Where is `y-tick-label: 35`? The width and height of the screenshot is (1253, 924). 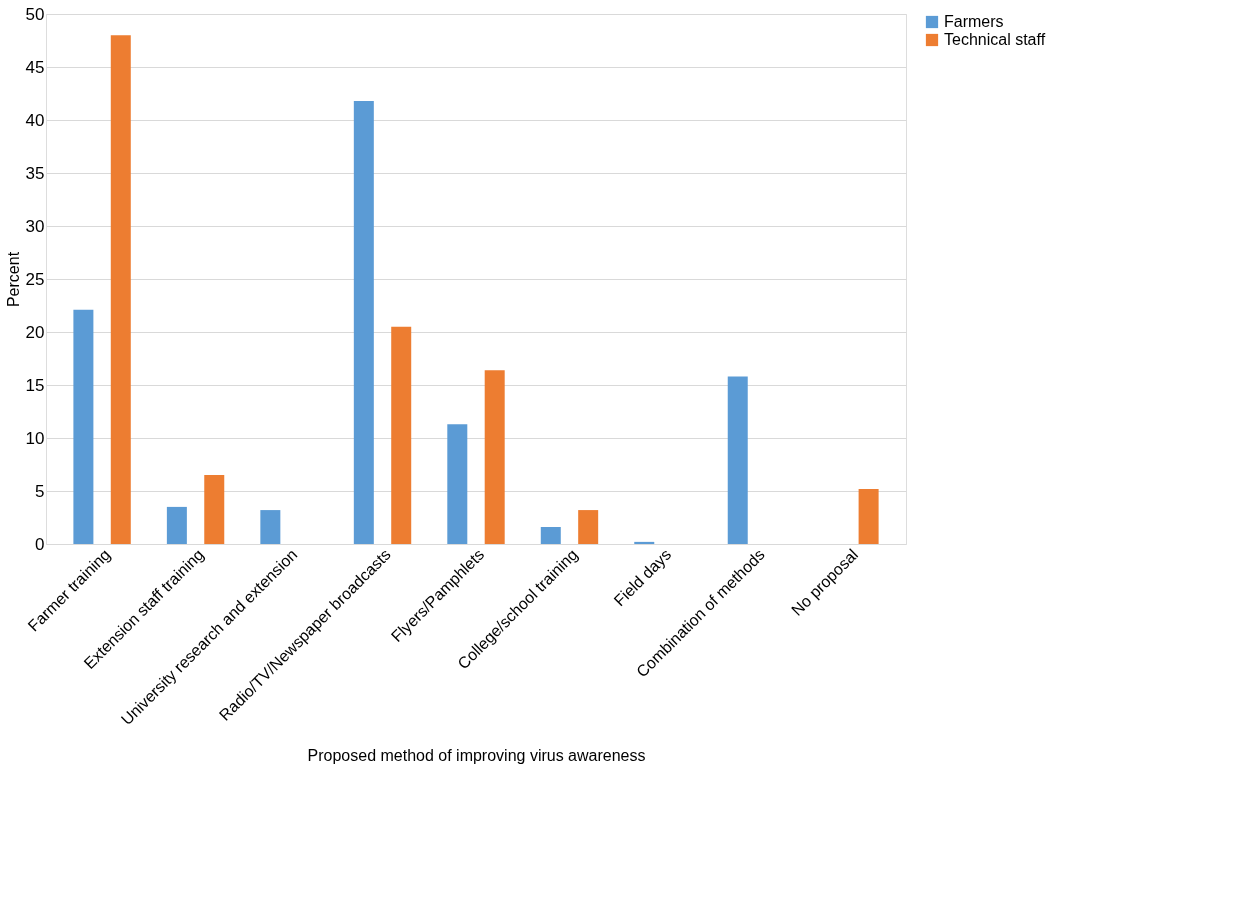
y-tick-label: 35 is located at coordinates (35, 173).